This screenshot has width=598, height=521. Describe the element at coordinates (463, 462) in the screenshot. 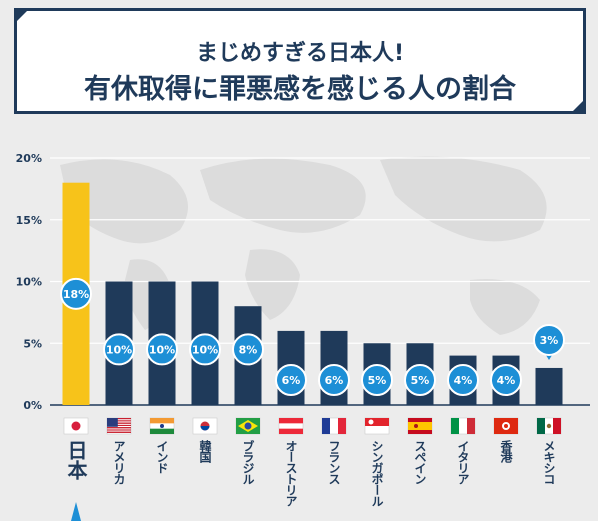

I see `country-label: イタリア` at that location.